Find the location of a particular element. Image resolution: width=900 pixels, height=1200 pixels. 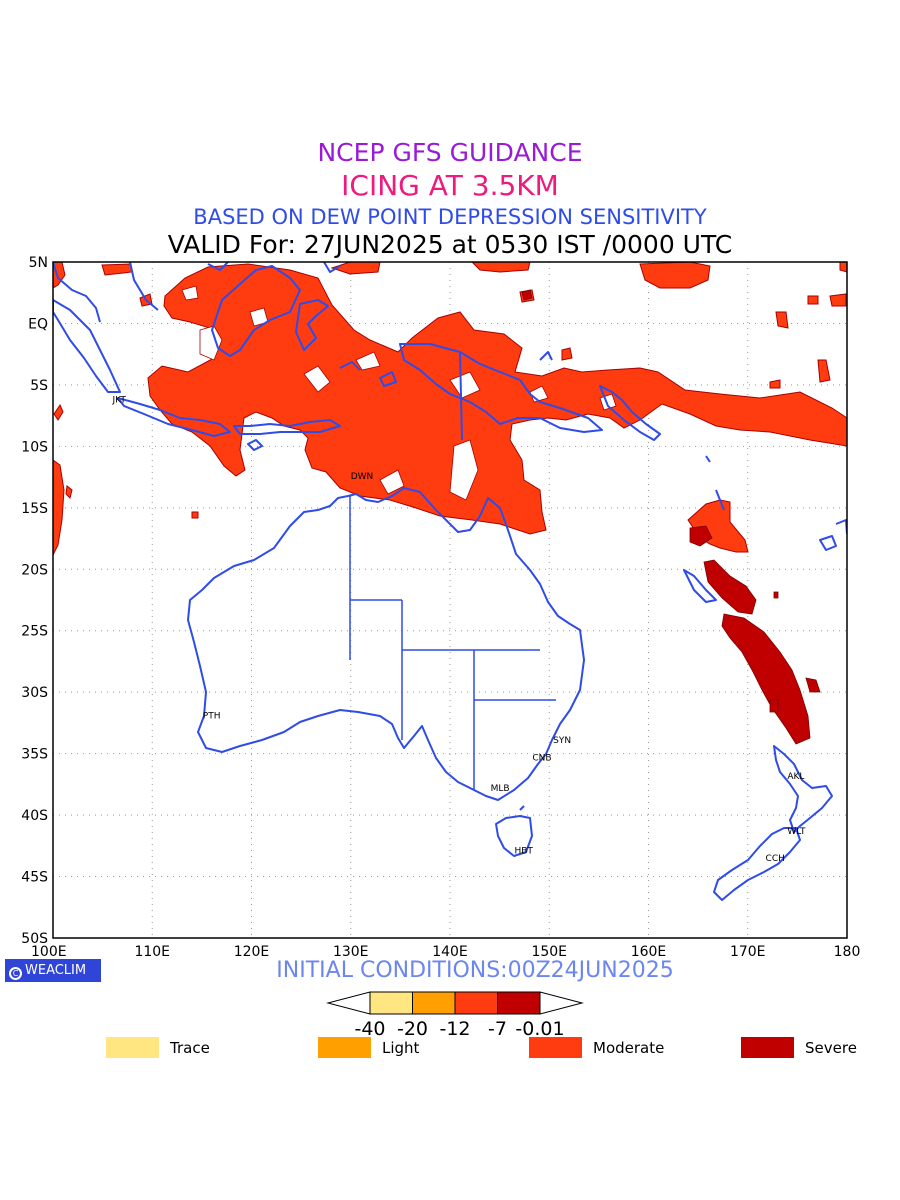

weaclim-logo: C WEACLIM is located at coordinates (53, 970).